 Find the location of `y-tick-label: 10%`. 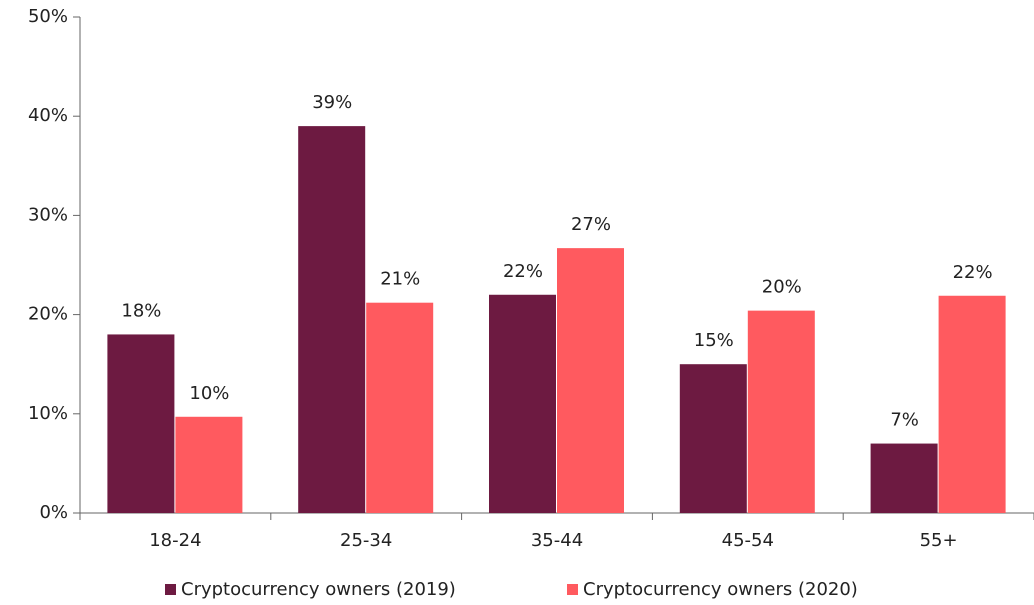

y-tick-label: 10% is located at coordinates (48, 413).